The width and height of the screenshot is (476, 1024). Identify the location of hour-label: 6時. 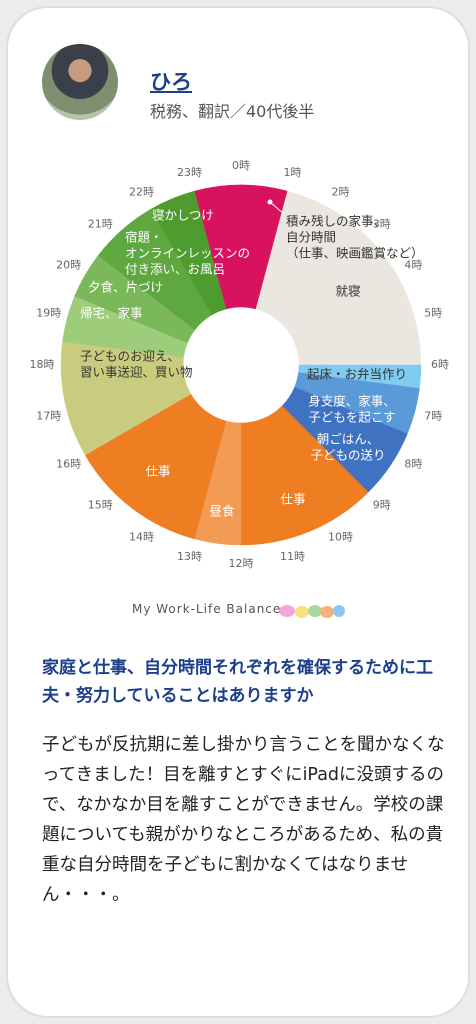
(440, 364).